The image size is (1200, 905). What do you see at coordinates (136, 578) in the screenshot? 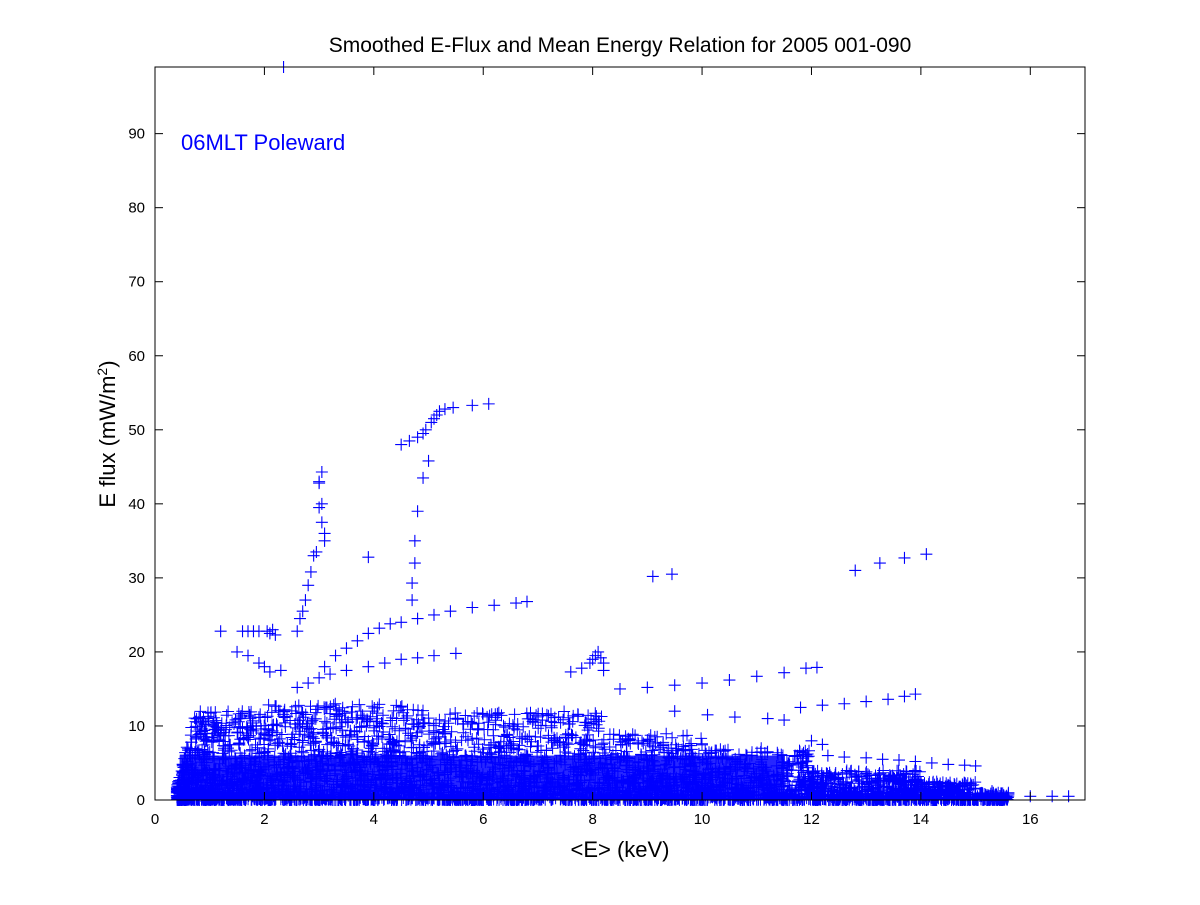
I see `y-tick-label: 30` at bounding box center [136, 578].